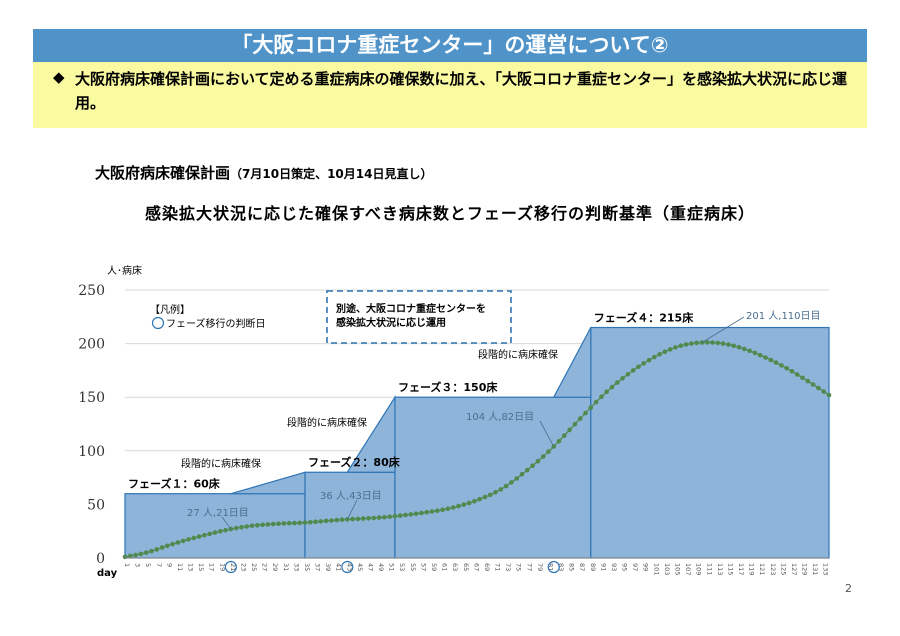 The image size is (900, 636). What do you see at coordinates (826, 569) in the screenshot?
I see `x-tick-label: 133` at bounding box center [826, 569].